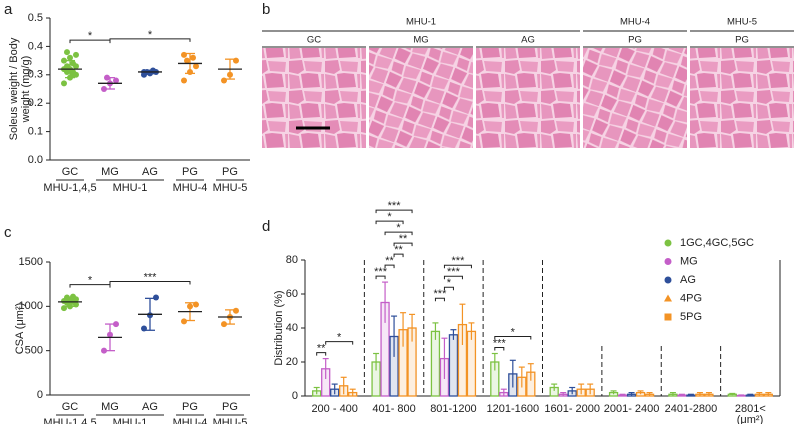 The width and height of the screenshot is (799, 424). What do you see at coordinates (691, 317) in the screenshot?
I see `legend-label: 5PG` at bounding box center [691, 317].